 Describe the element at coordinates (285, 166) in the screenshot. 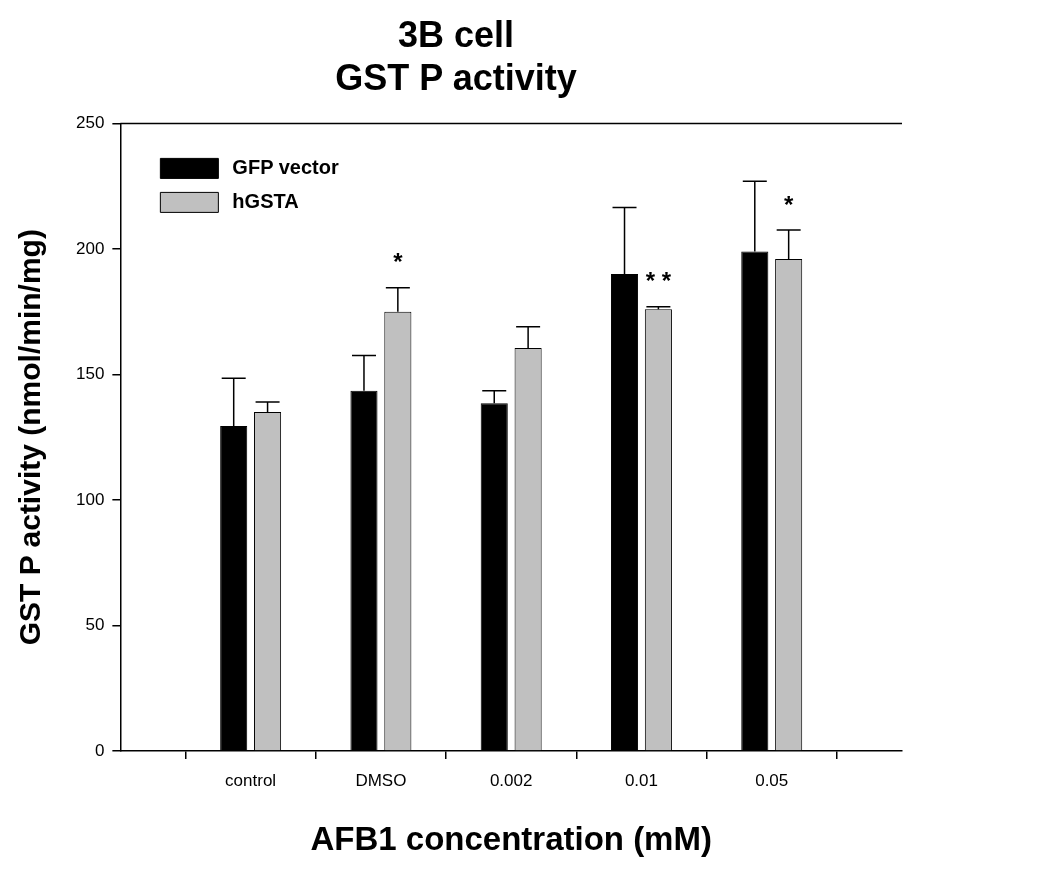

I see `legend-label: GFP vector` at that location.